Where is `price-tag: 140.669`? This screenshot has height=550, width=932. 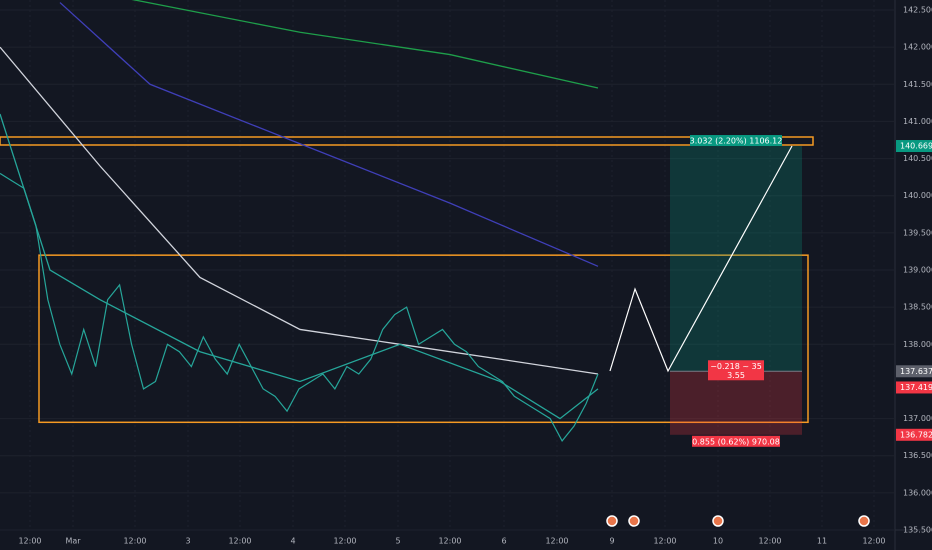
price-tag: 140.669 is located at coordinates (916, 146).